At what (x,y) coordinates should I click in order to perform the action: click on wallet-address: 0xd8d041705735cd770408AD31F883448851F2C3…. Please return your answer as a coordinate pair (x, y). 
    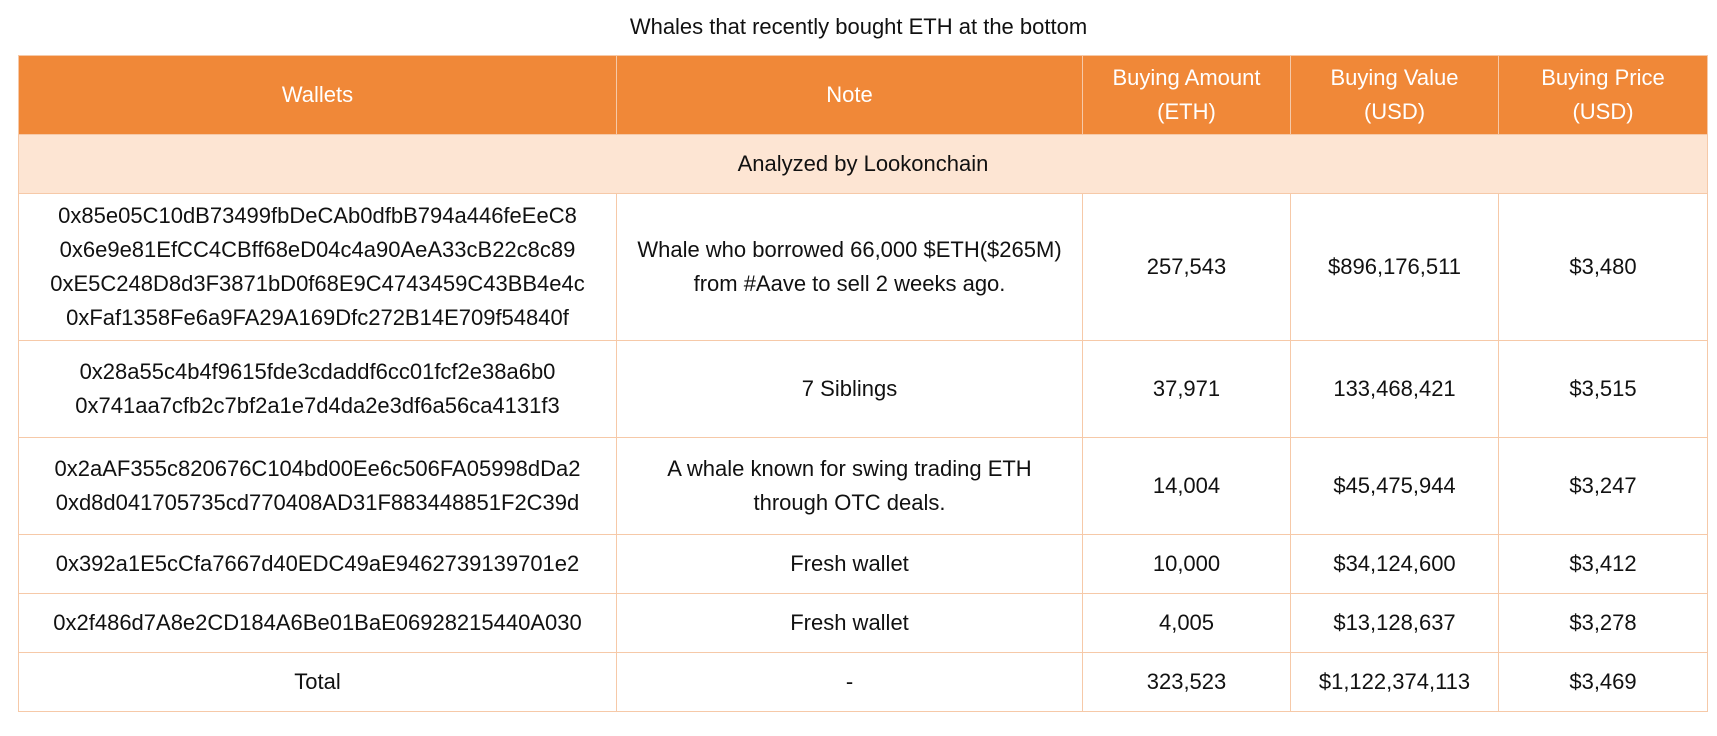
    Looking at the image, I should click on (317, 502).